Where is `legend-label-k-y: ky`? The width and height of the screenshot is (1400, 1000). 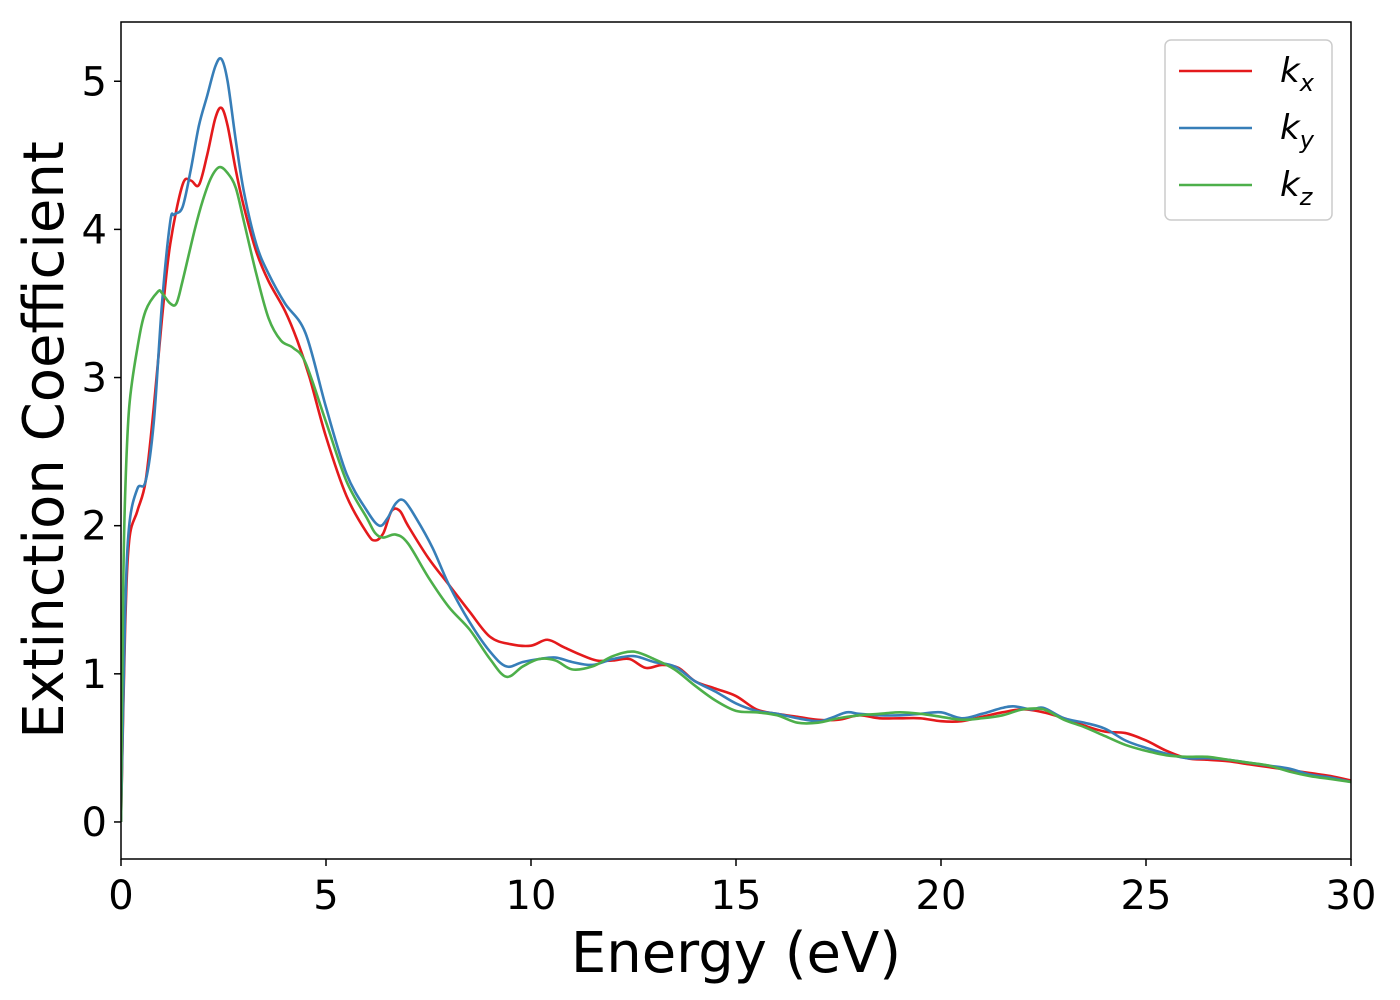
legend-label-k-y: ky is located at coordinates (1297, 131).